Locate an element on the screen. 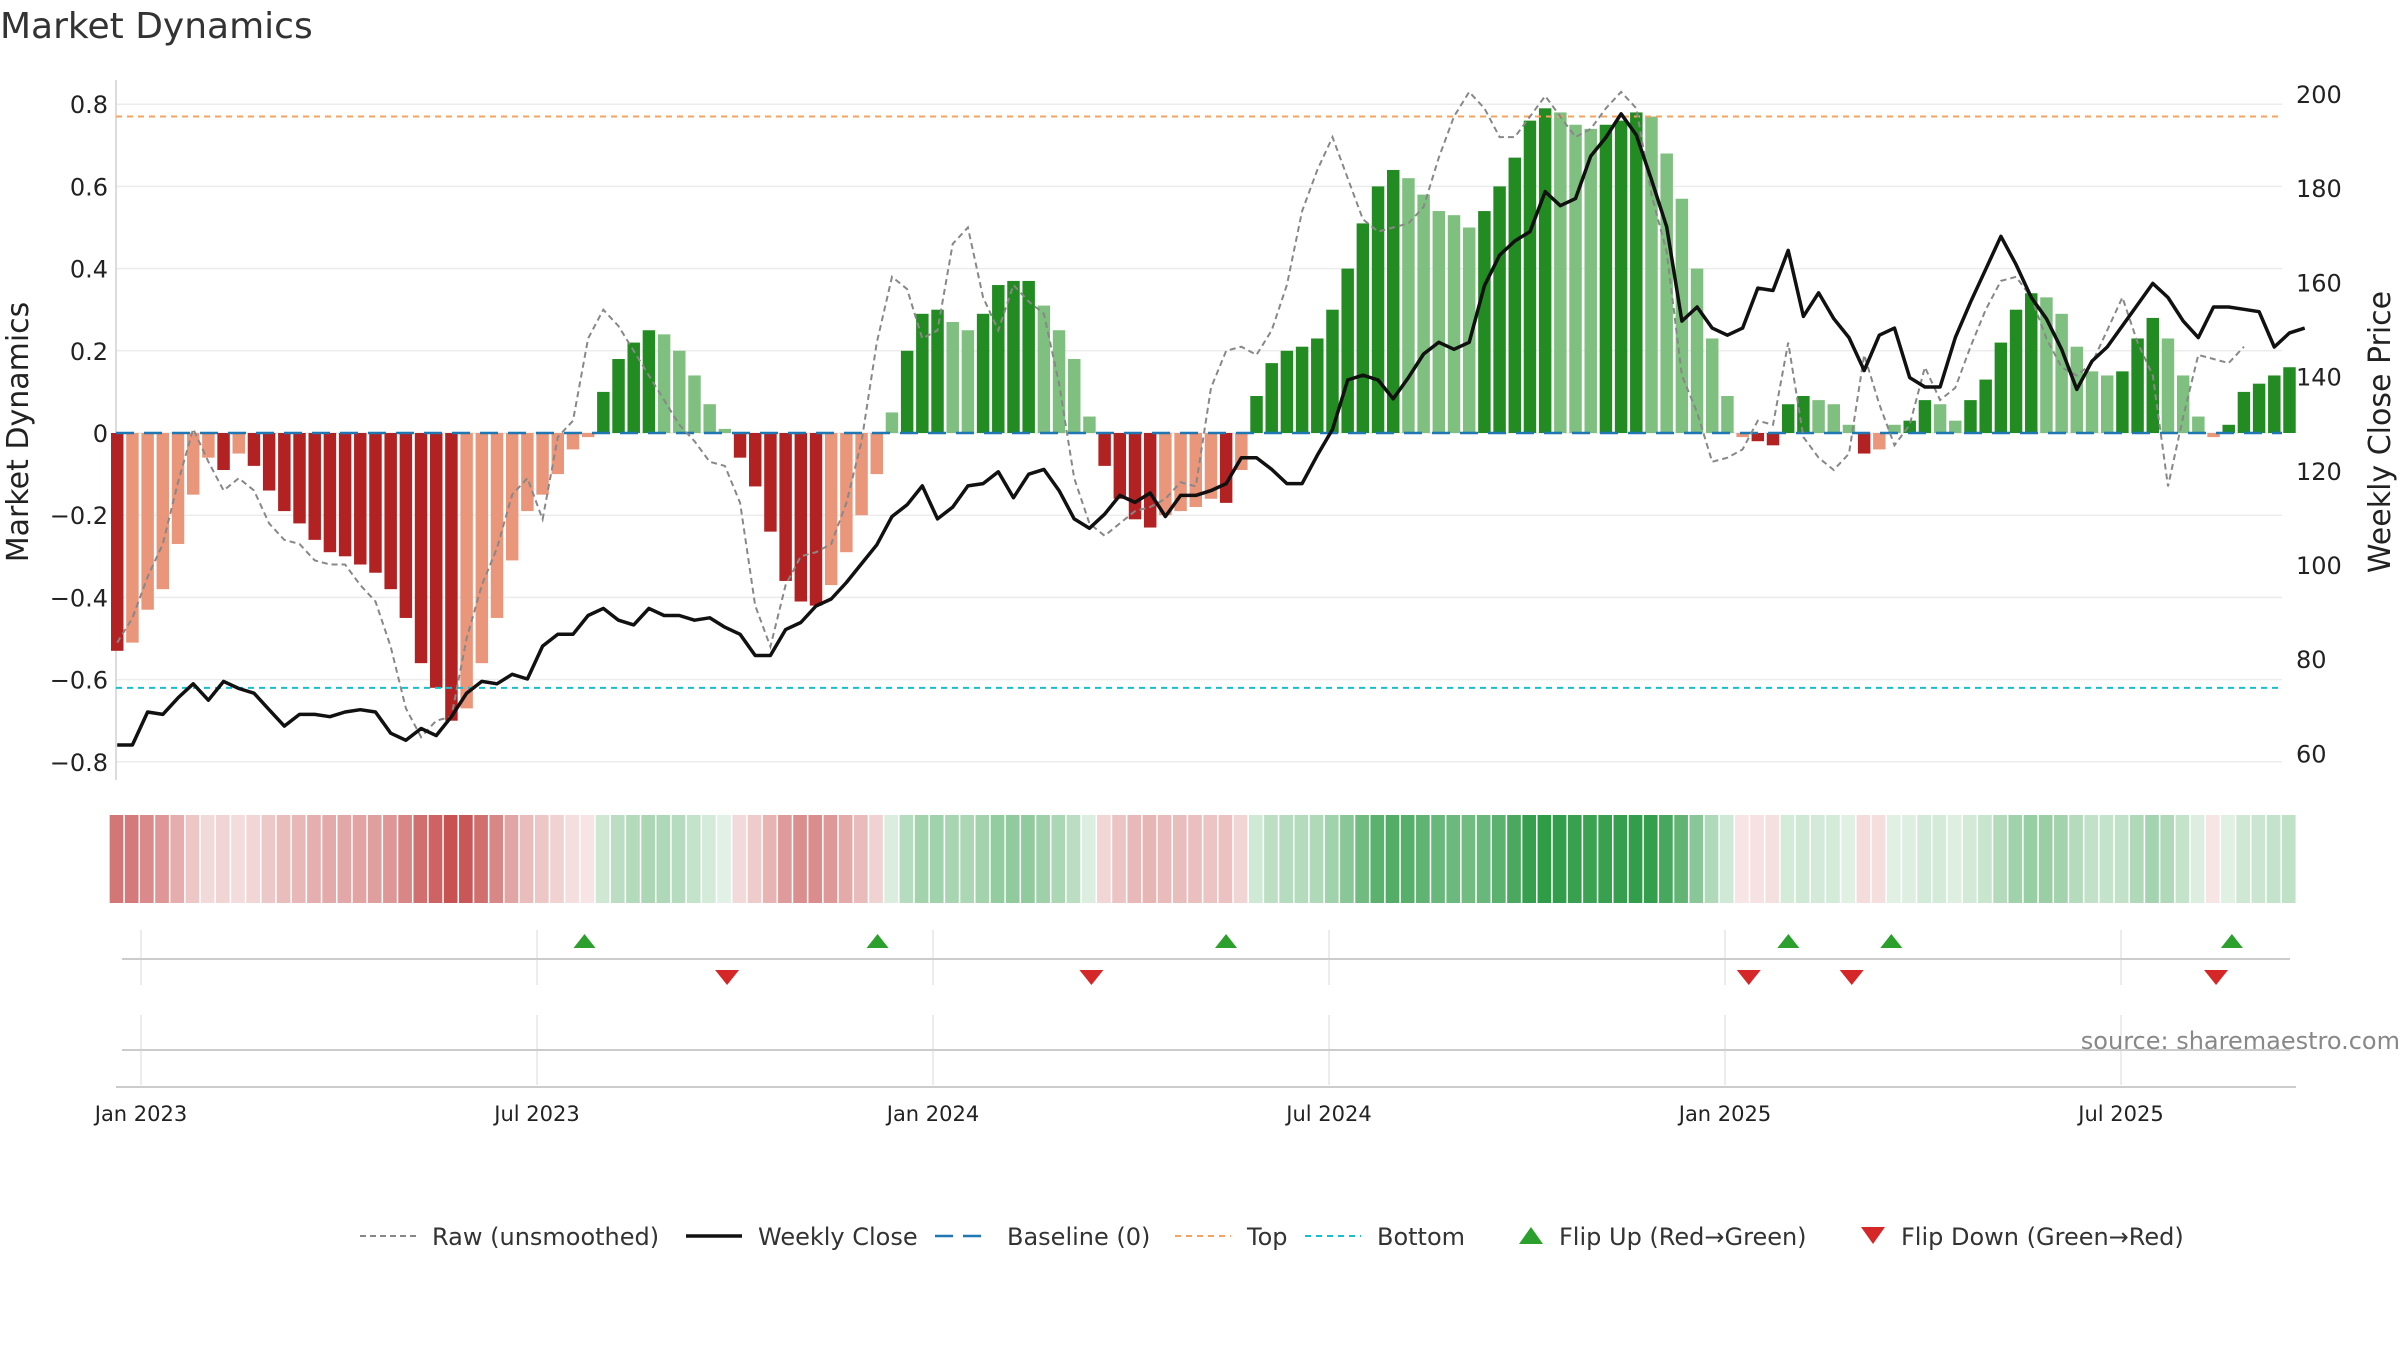  legend-label-close: Weekly Close is located at coordinates (838, 1237).